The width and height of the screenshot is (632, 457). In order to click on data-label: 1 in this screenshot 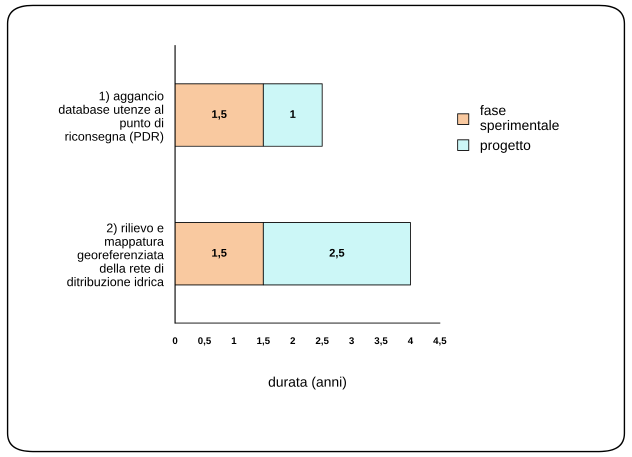, I will do `click(293, 114)`.